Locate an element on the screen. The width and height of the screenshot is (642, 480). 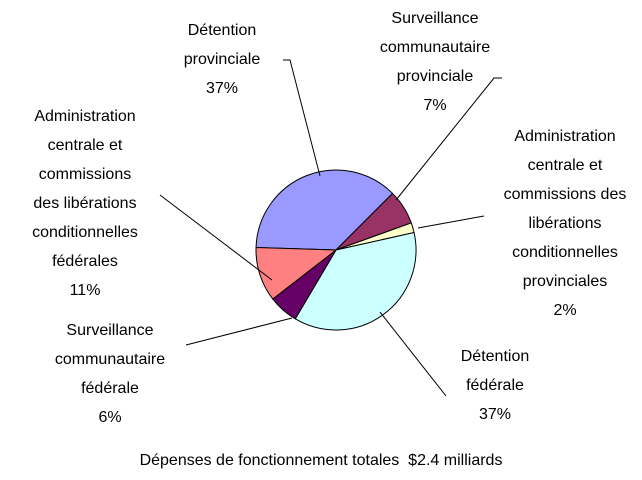
value-label: 6% is located at coordinates (110, 417).